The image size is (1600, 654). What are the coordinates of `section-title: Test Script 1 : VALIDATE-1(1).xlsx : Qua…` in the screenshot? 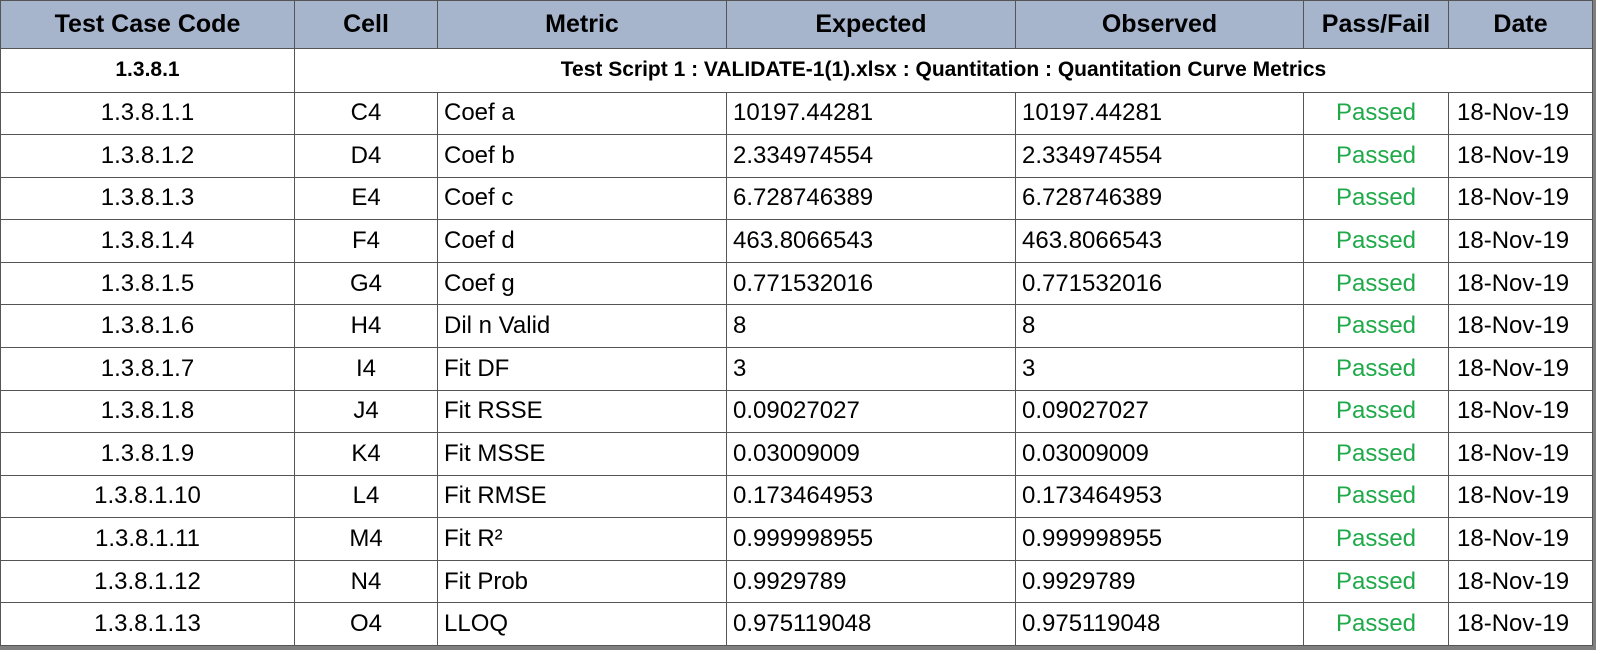 It's located at (943, 70).